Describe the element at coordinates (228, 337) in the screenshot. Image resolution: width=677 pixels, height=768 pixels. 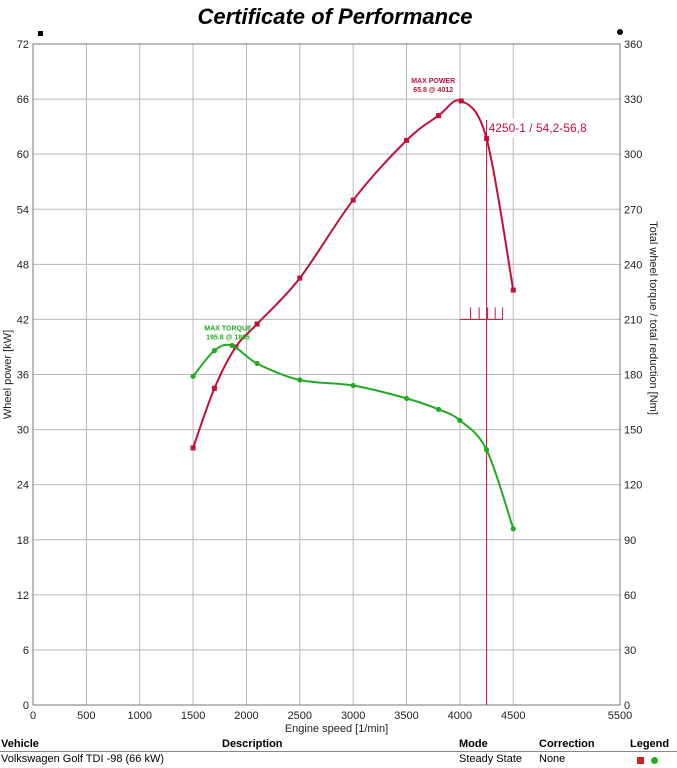
I see `max-torque-value: 195.8 @ 1865` at that location.